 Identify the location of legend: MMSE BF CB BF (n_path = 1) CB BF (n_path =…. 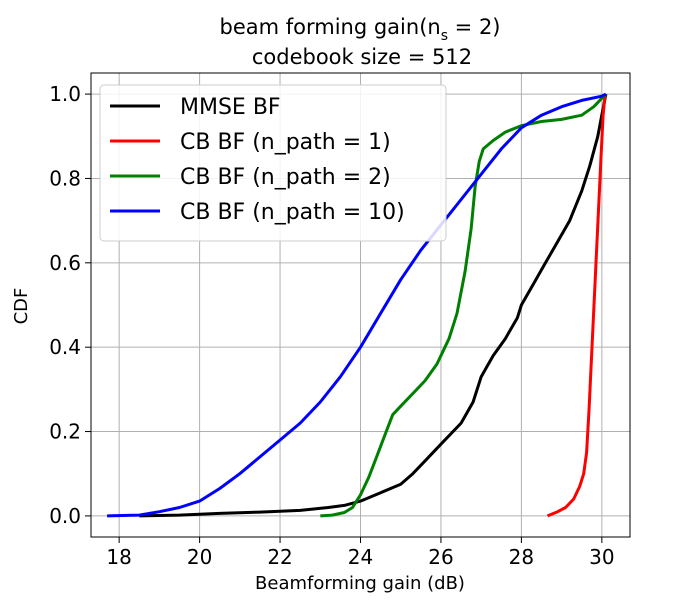
(273, 163).